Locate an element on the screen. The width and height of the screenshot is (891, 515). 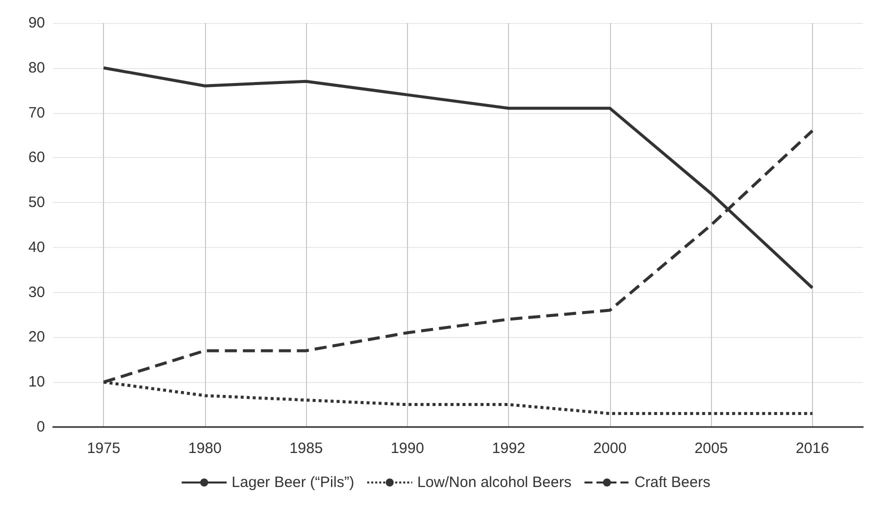
y-tick-label: 50 is located at coordinates (36, 203).